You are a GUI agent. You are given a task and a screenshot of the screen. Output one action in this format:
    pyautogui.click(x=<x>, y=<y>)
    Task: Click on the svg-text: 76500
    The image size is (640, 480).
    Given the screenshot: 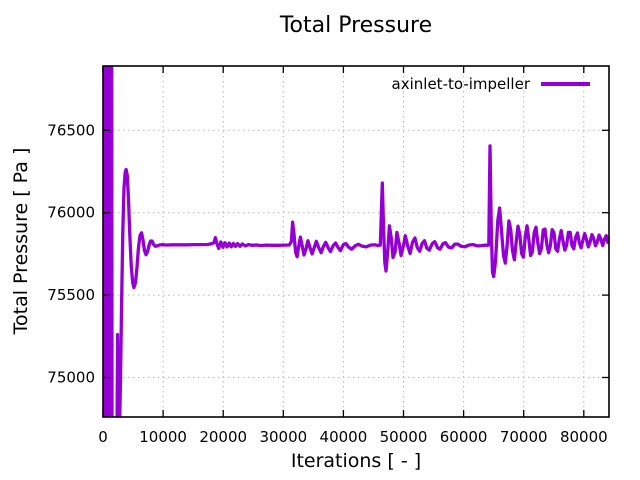 What is the action you would take?
    pyautogui.click(x=71, y=130)
    